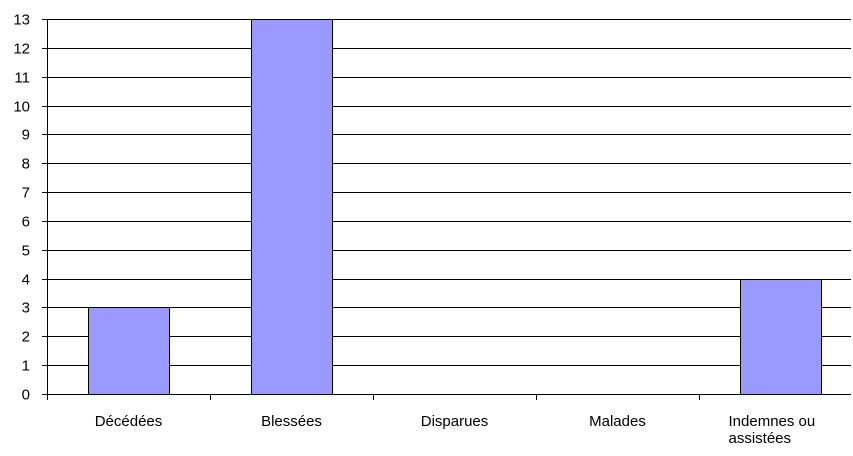 This screenshot has height=456, width=853. What do you see at coordinates (22, 78) in the screenshot?
I see `y-tick-label: 11` at bounding box center [22, 78].